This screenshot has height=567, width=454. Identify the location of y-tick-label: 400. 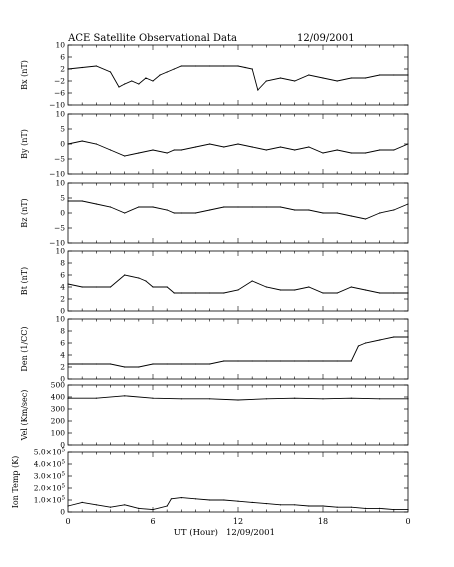
(58, 397).